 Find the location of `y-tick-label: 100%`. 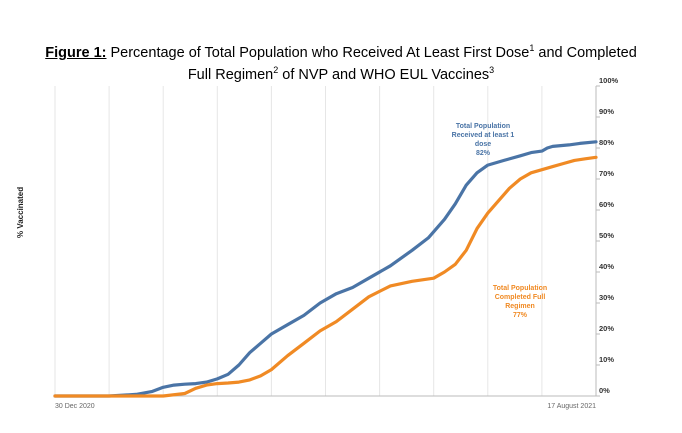

y-tick-label: 100% is located at coordinates (609, 80).